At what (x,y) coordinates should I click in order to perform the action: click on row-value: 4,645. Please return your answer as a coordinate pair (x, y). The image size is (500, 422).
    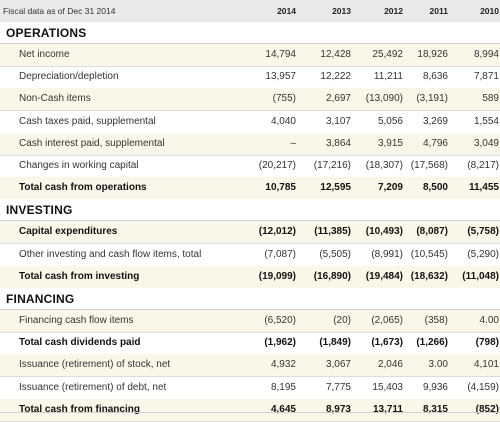
    Looking at the image, I should click on (283, 409).